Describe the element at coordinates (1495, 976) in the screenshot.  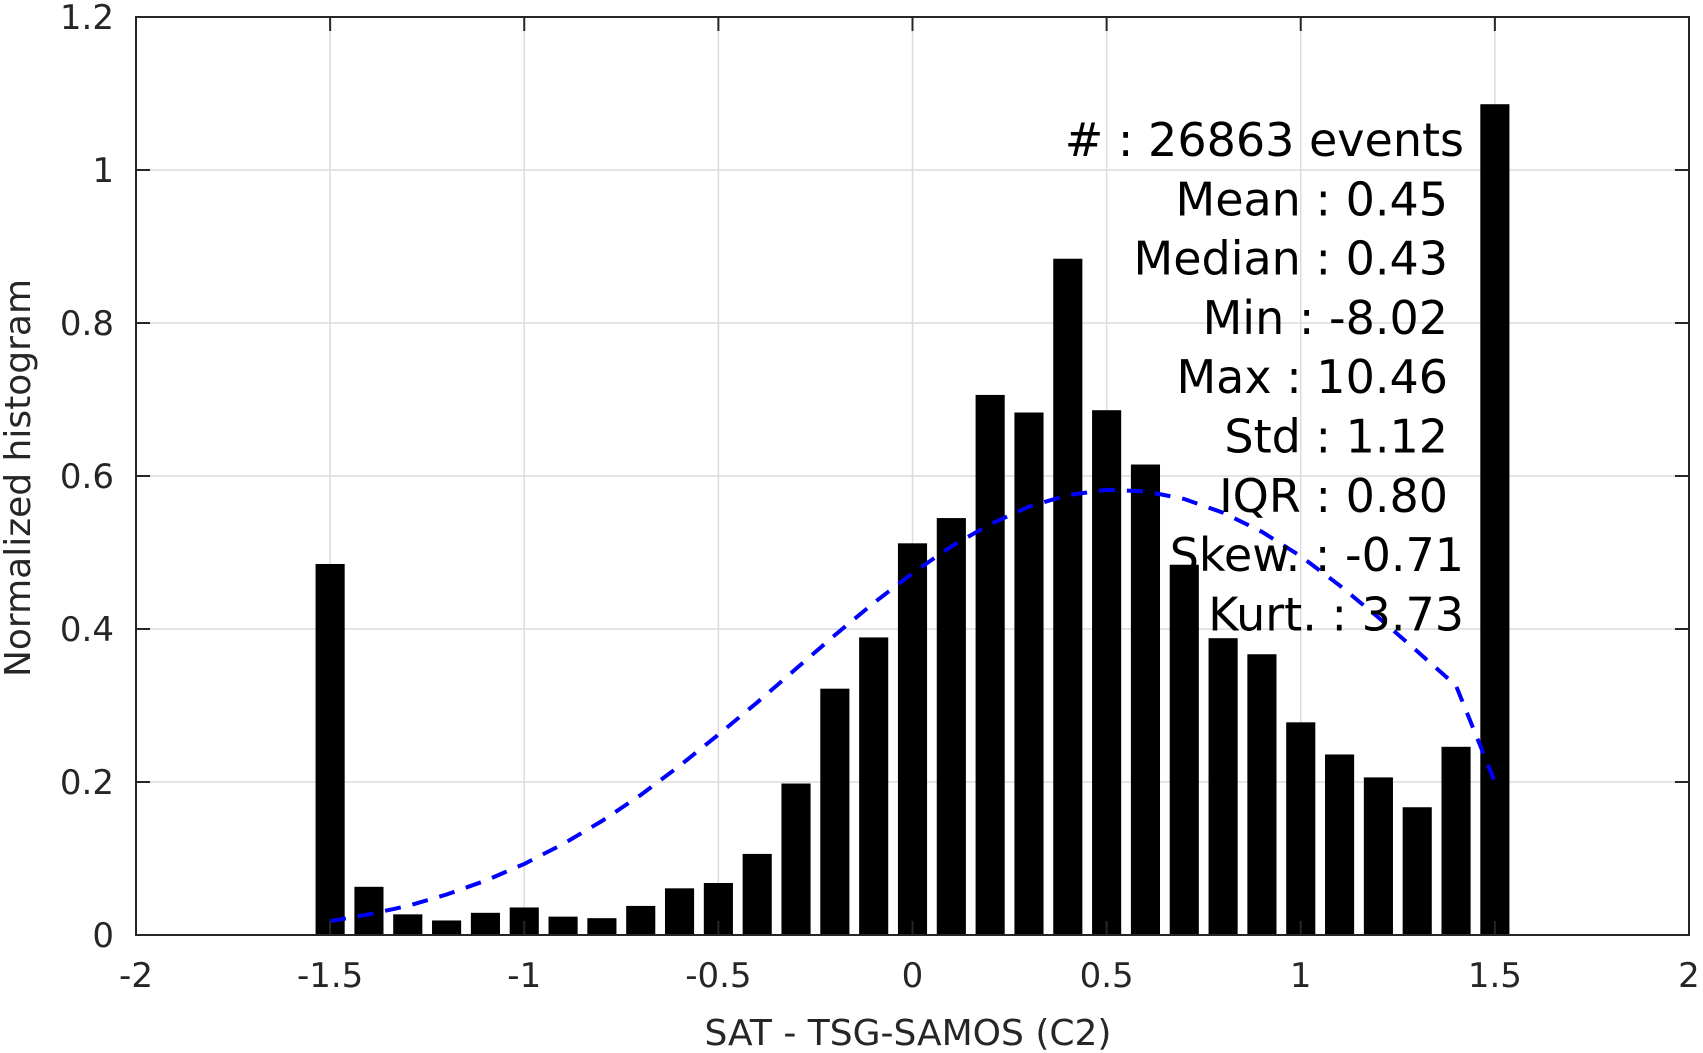
I see `x-tick-label: 1.5` at that location.